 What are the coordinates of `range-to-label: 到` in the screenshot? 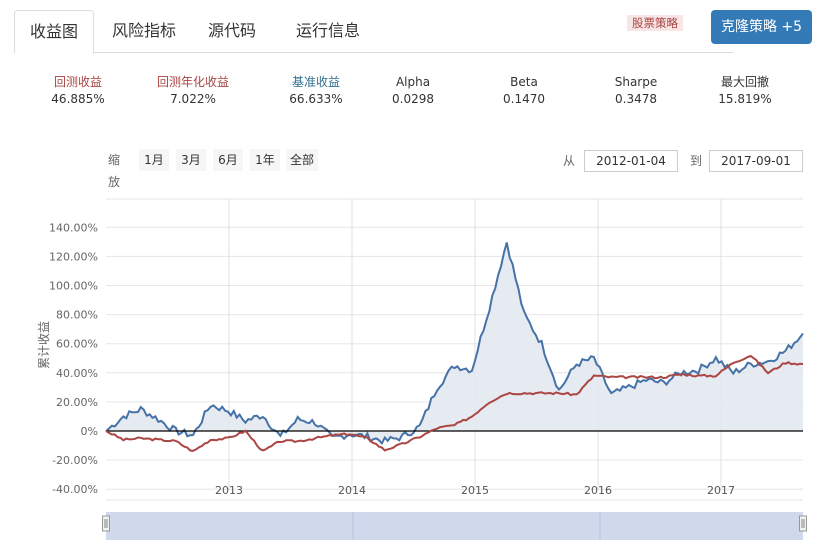 It's located at (696, 161).